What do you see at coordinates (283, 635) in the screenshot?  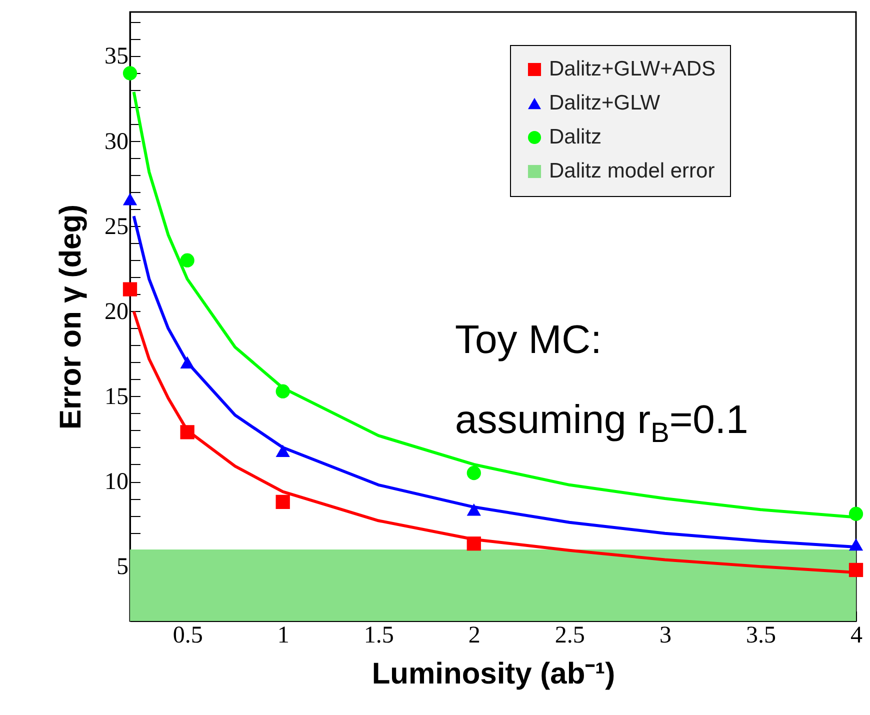 I see `x-tick-label: 1` at bounding box center [283, 635].